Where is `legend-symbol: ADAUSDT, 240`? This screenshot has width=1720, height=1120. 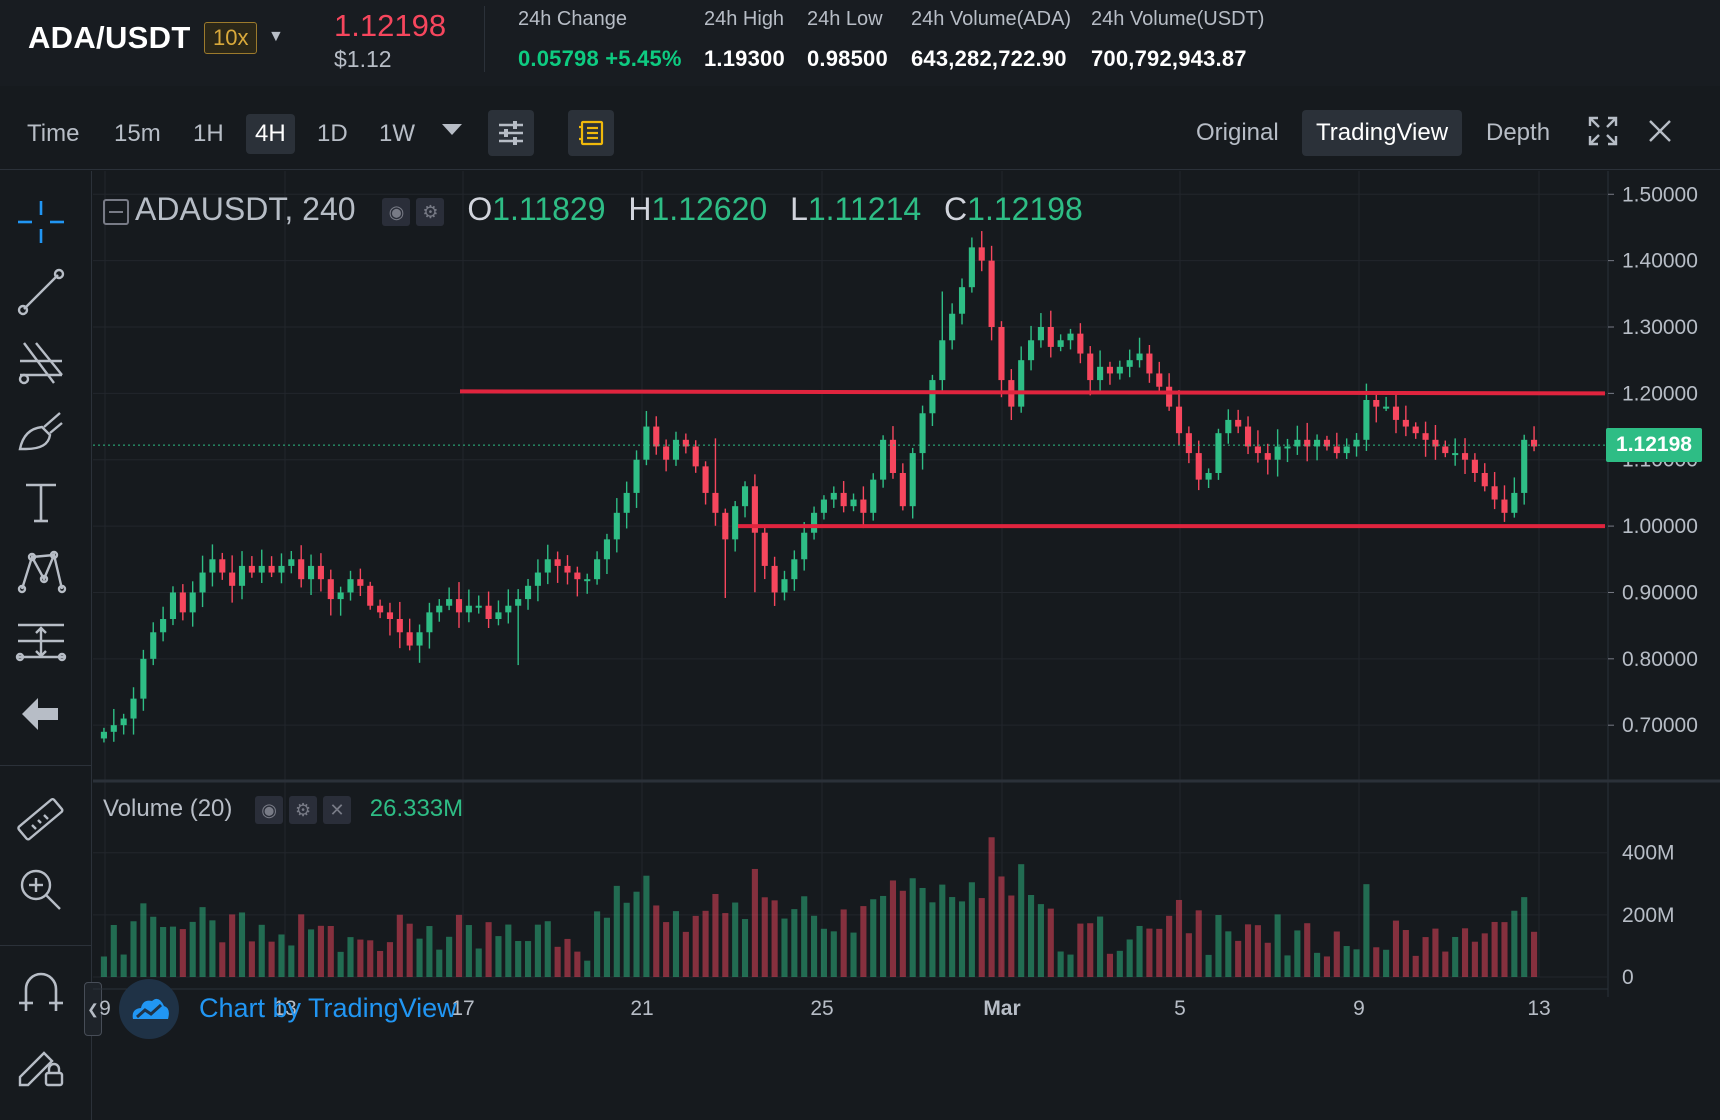 legend-symbol: ADAUSDT, 240 is located at coordinates (245, 209).